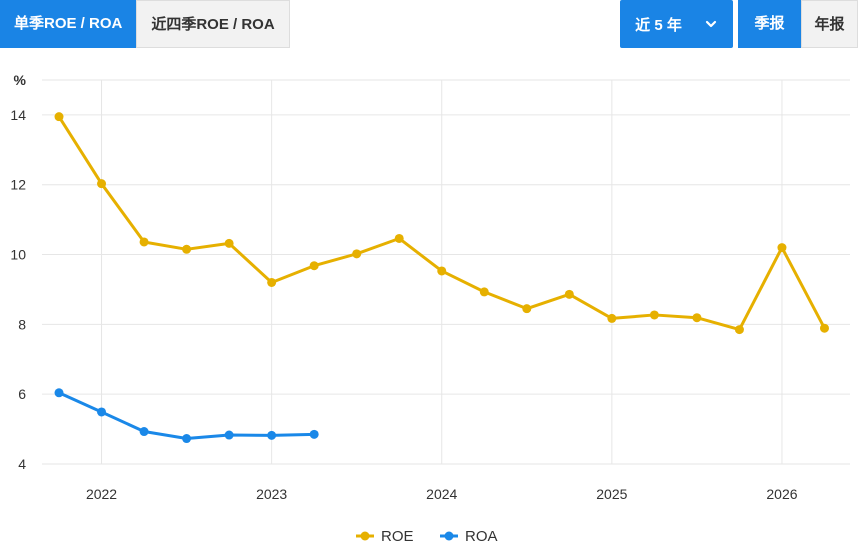  What do you see at coordinates (18, 255) in the screenshot?
I see `y-tick-label: 10` at bounding box center [18, 255].